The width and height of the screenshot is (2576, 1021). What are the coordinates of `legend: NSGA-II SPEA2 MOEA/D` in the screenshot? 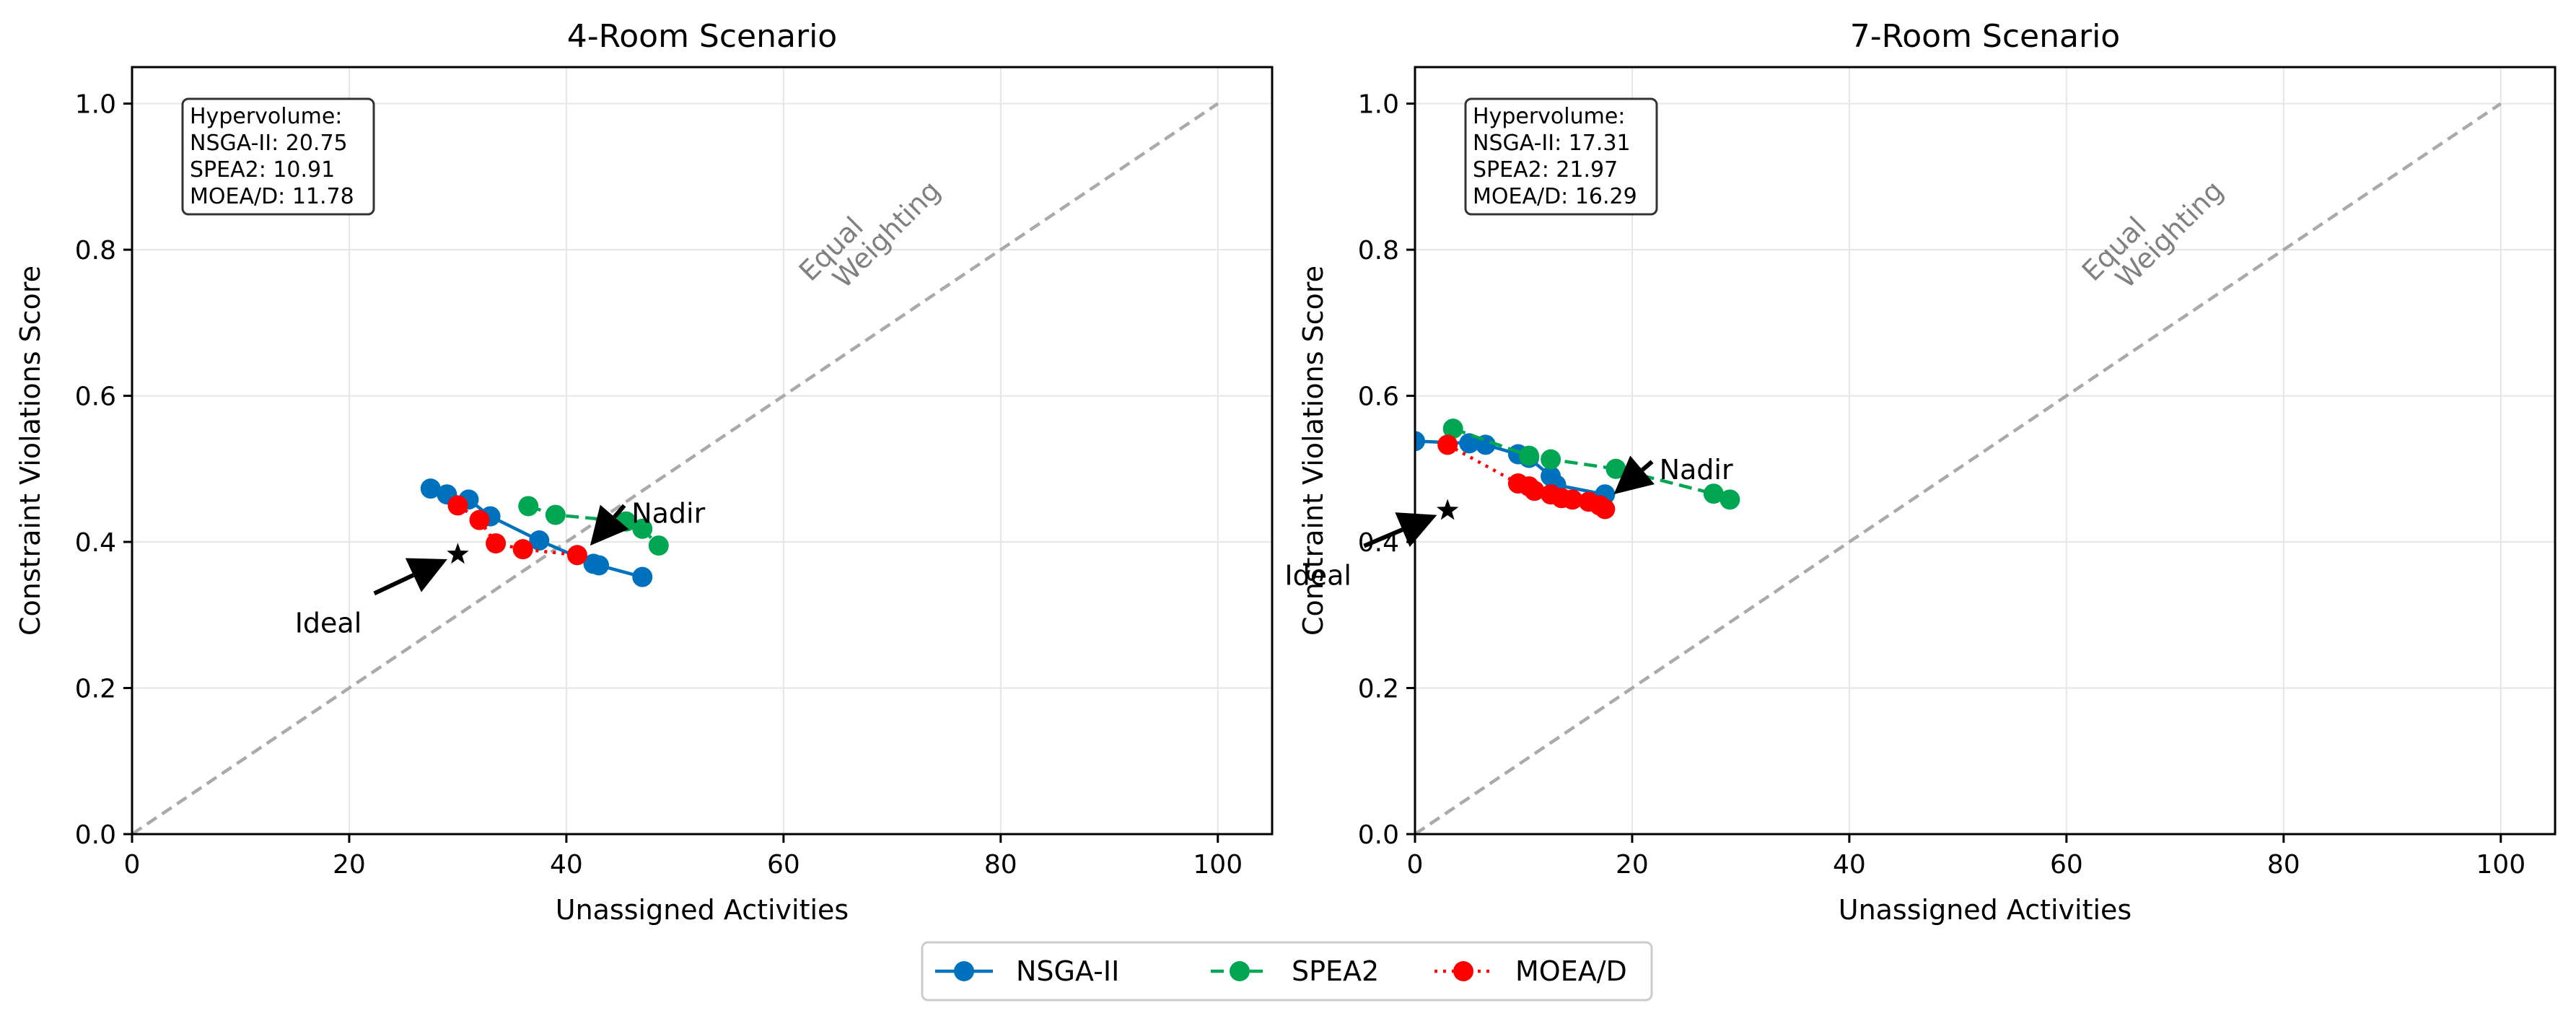 It's located at (1287, 971).